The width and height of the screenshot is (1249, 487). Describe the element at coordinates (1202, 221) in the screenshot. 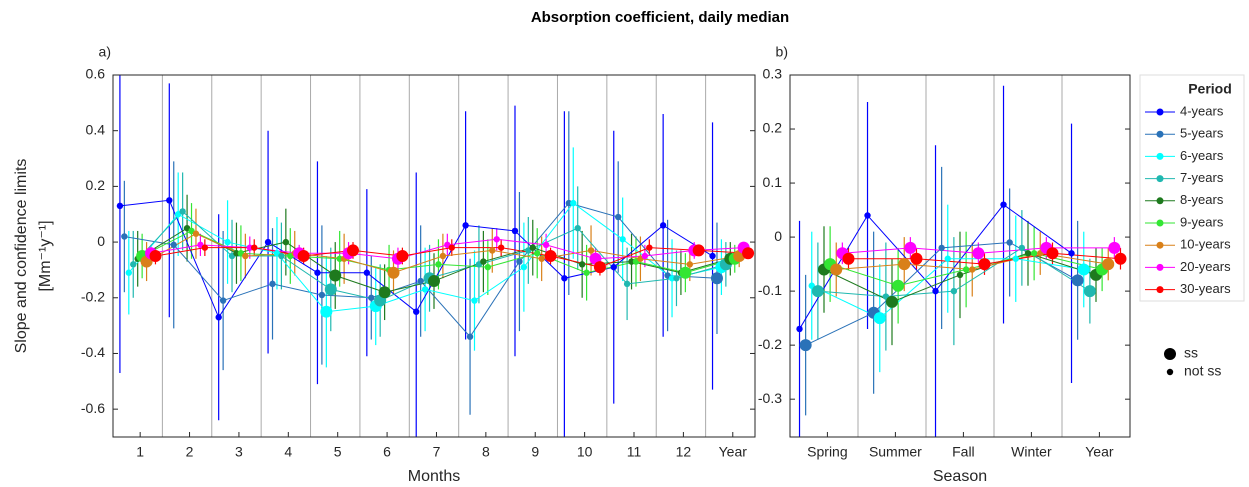

I see `legend-label: 9-years` at that location.